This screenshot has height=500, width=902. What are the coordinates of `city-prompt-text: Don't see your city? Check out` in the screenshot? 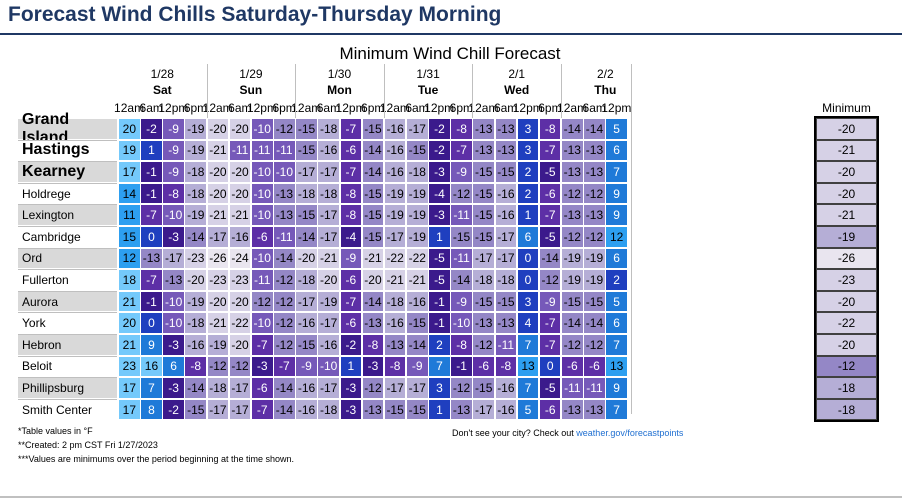 It's located at (513, 433).